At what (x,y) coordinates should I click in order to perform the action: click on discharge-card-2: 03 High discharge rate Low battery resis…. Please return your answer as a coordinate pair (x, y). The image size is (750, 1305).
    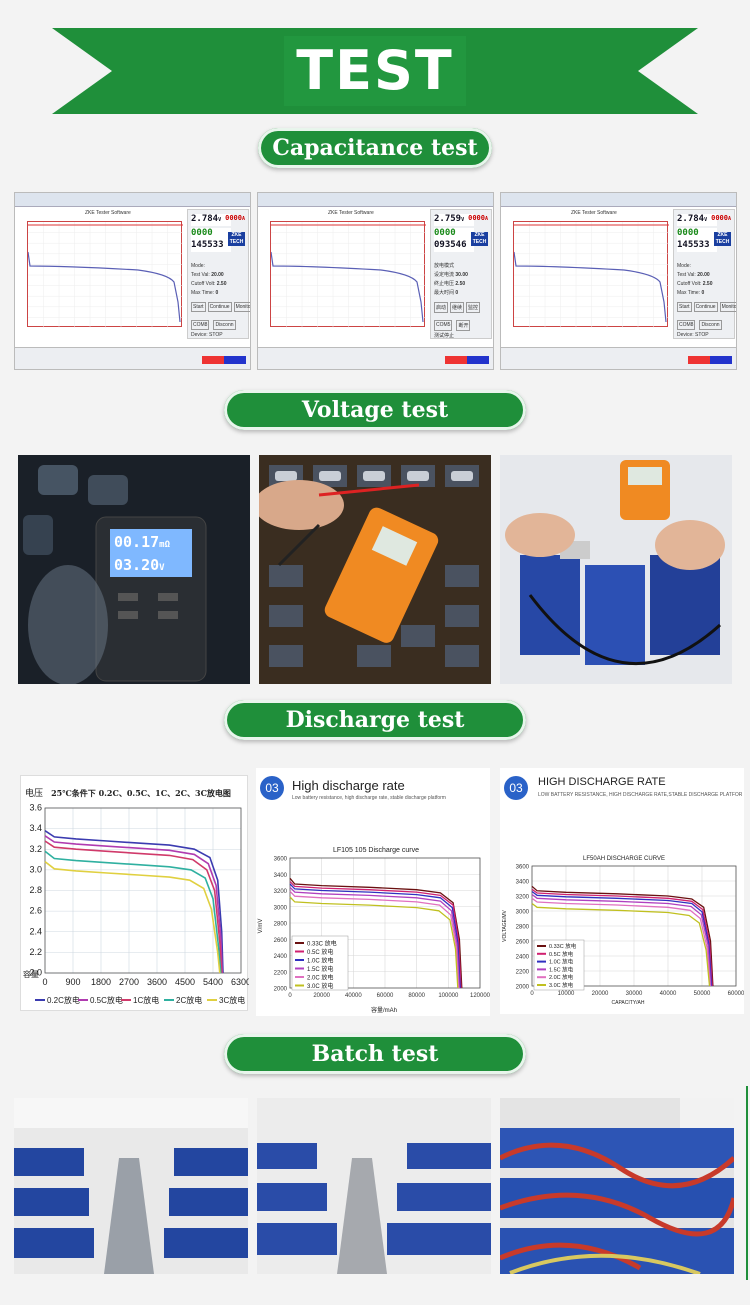
    Looking at the image, I should click on (373, 892).